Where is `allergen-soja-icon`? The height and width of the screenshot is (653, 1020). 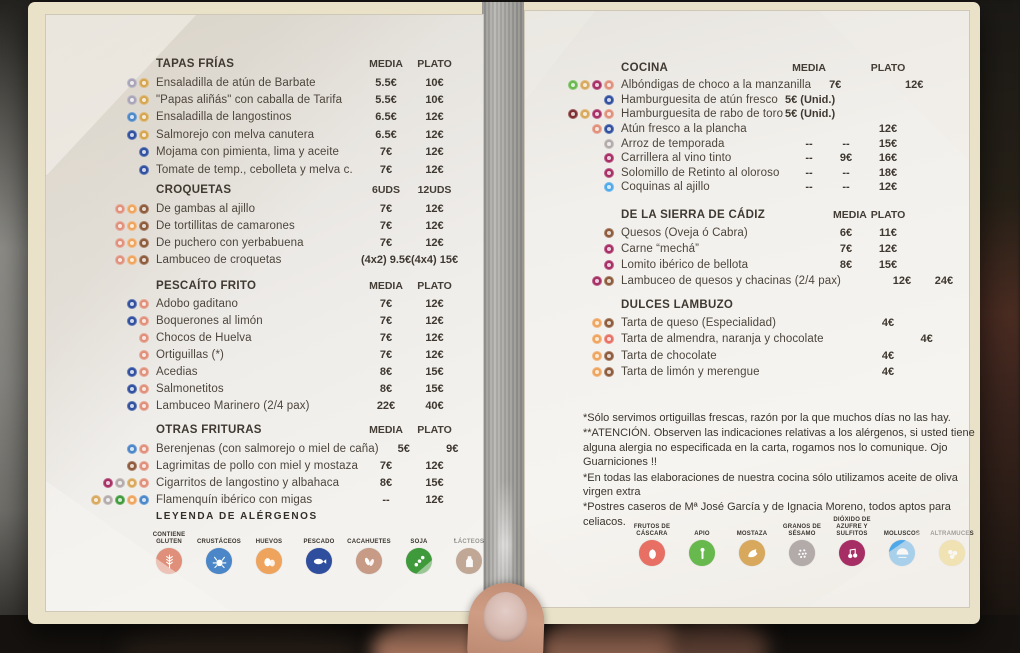 allergen-soja-icon is located at coordinates (120, 499).